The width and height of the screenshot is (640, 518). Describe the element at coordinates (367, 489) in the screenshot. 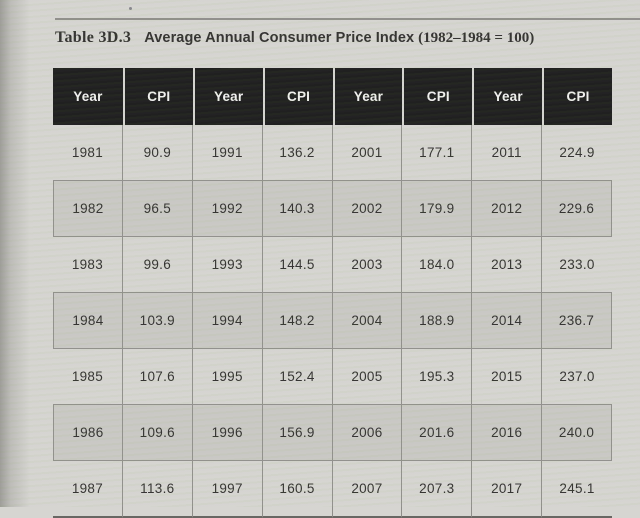

I see `year-cell: 2007` at that location.